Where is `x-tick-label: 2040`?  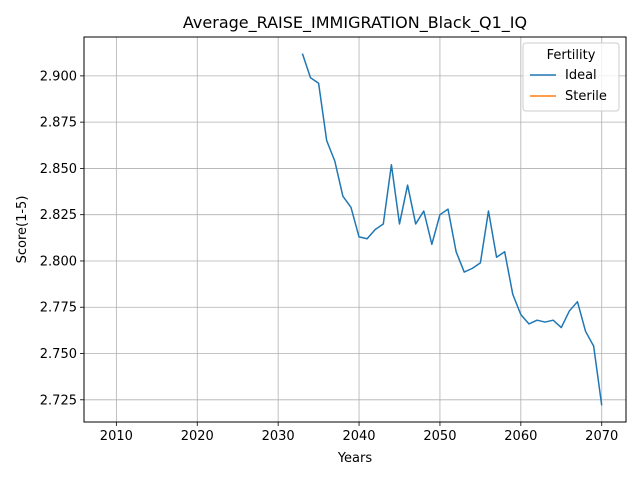
x-tick-label: 2040 is located at coordinates (358, 436).